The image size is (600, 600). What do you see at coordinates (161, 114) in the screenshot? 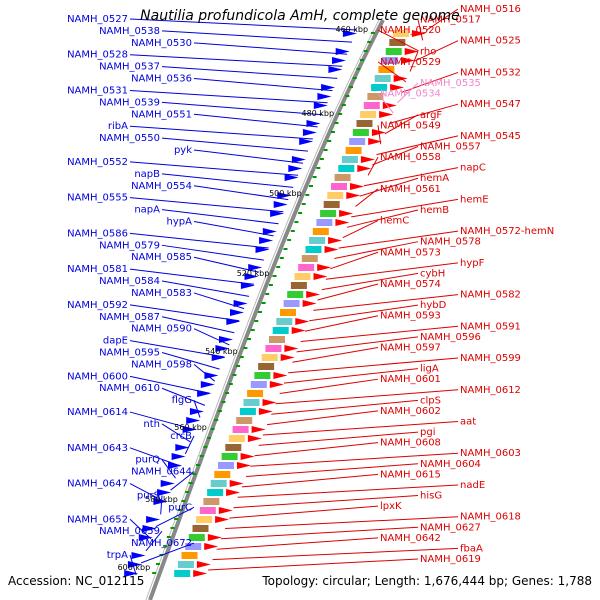
I see `gene-label: NAMH_0551` at bounding box center [161, 114].